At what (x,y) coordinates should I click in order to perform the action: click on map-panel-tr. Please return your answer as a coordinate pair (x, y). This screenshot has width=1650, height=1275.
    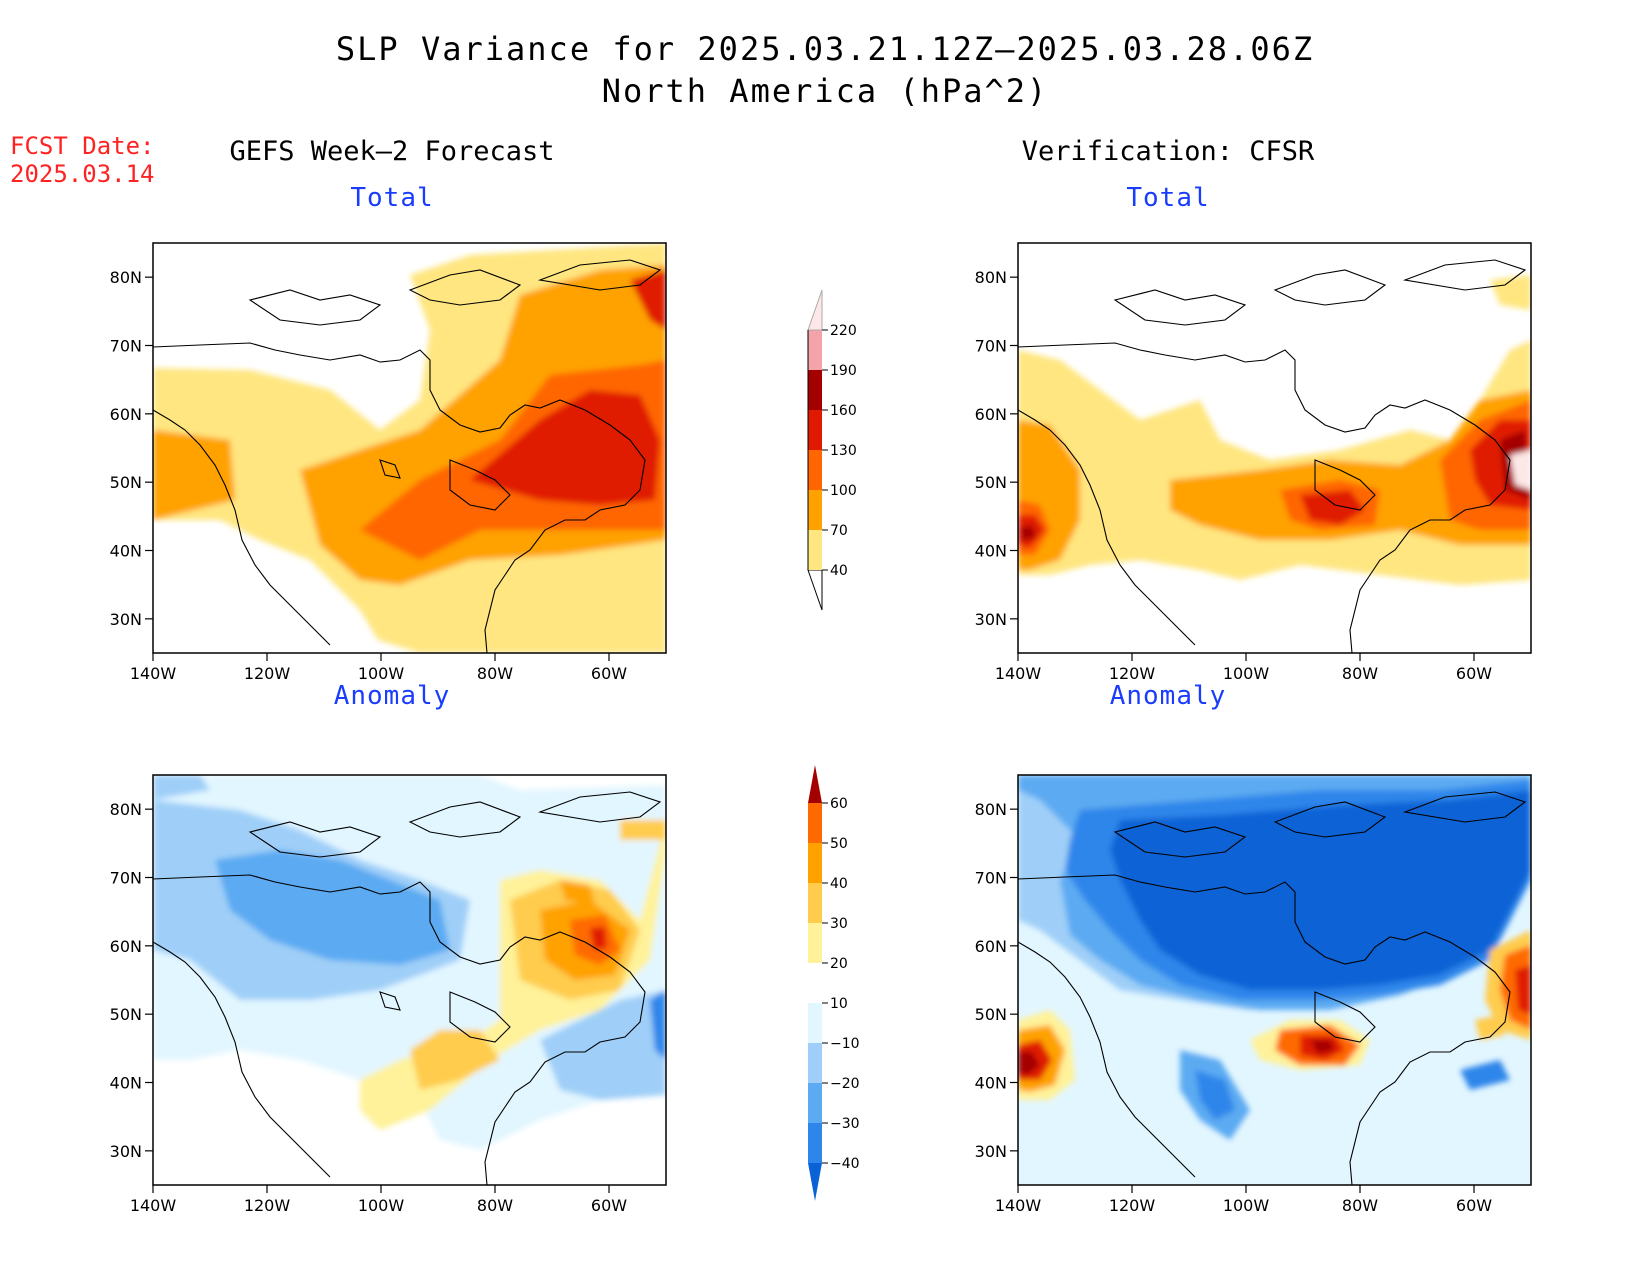
    Looking at the image, I should click on (1274, 448).